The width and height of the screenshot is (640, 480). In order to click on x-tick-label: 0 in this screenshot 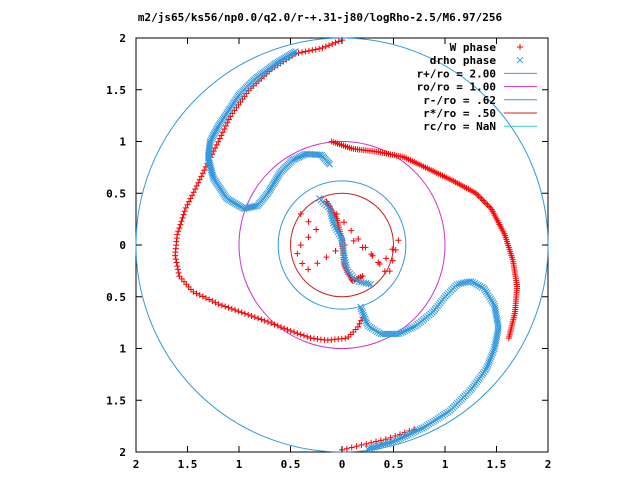, I will do `click(342, 464)`.